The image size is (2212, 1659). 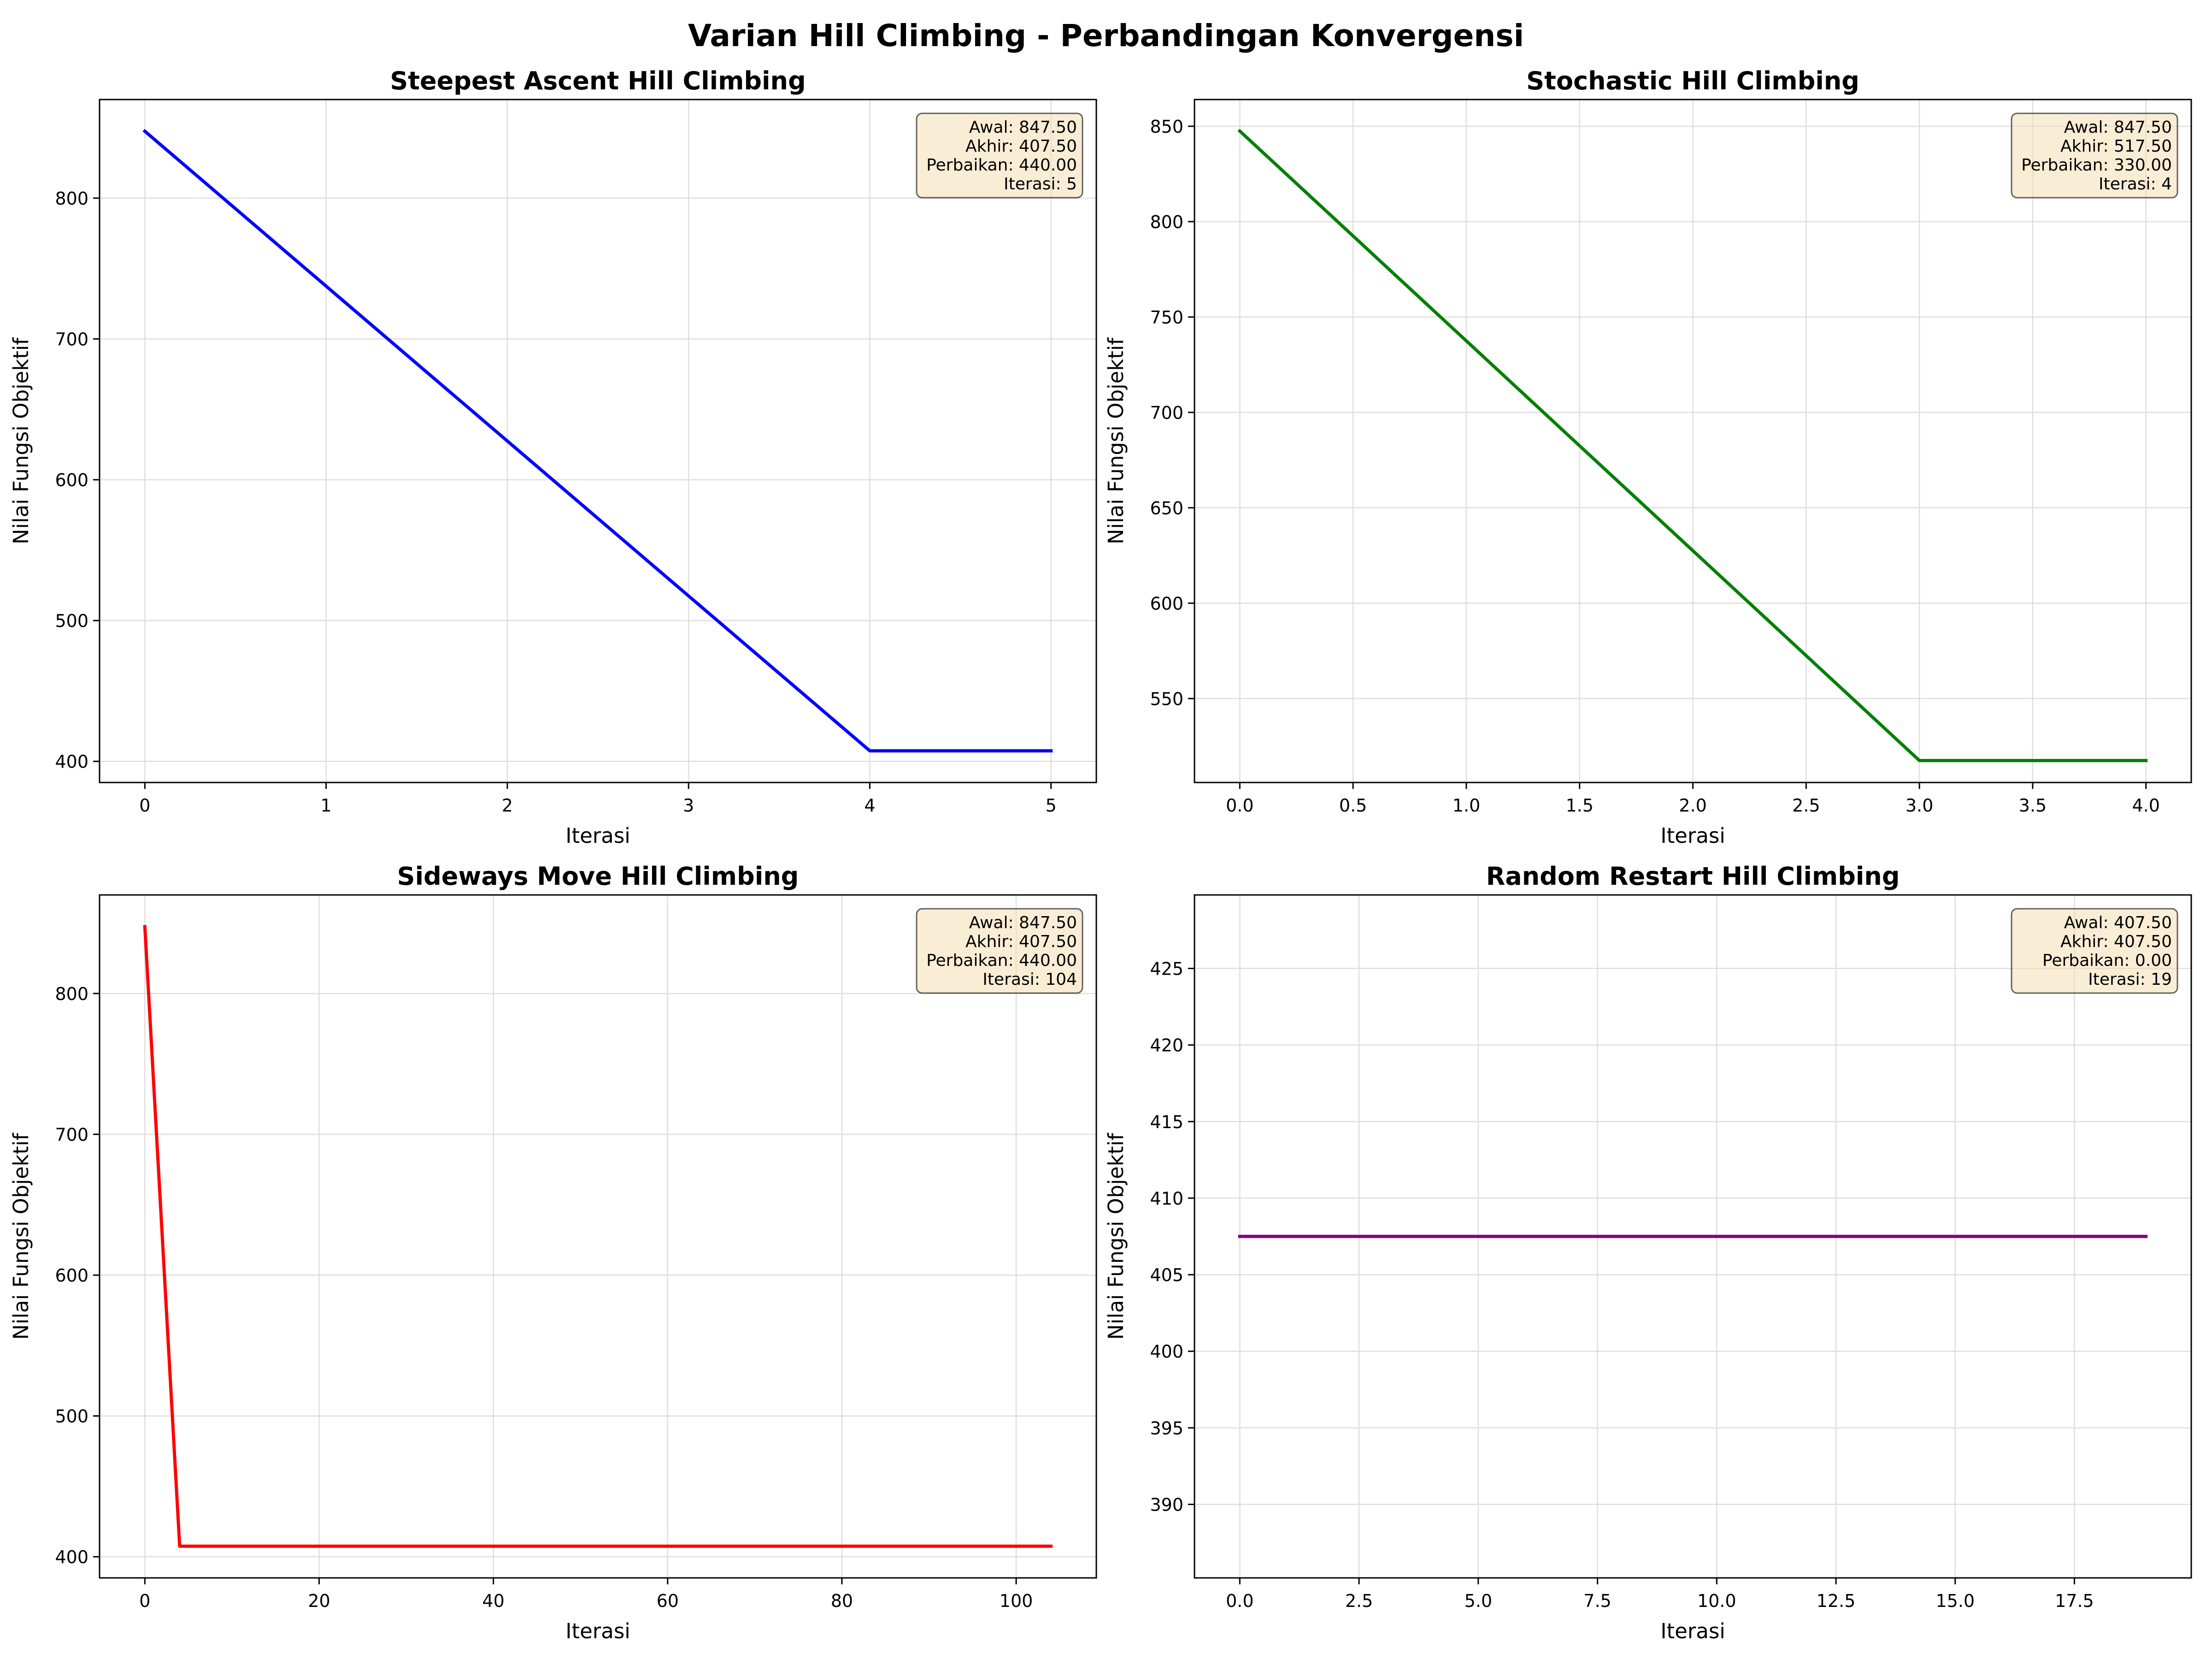 I want to click on x-tick-label: 0.5, so click(x=1353, y=805).